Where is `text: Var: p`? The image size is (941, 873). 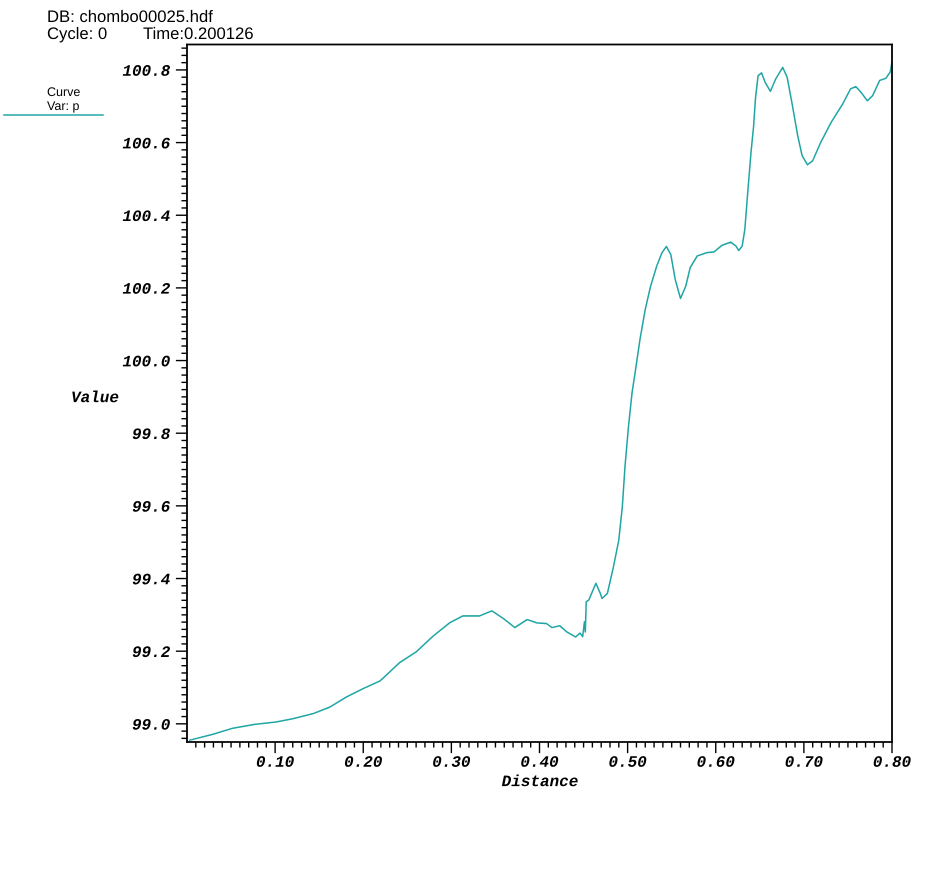
text: Var: p is located at coordinates (63, 107).